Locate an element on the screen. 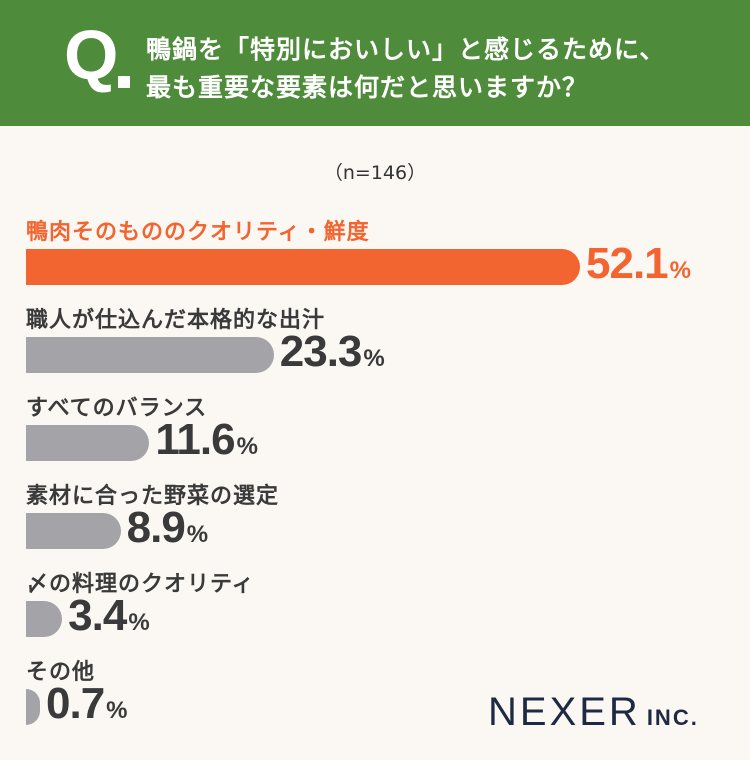 This screenshot has height=760, width=750. category-label: すべてのバランス is located at coordinates (117, 408).